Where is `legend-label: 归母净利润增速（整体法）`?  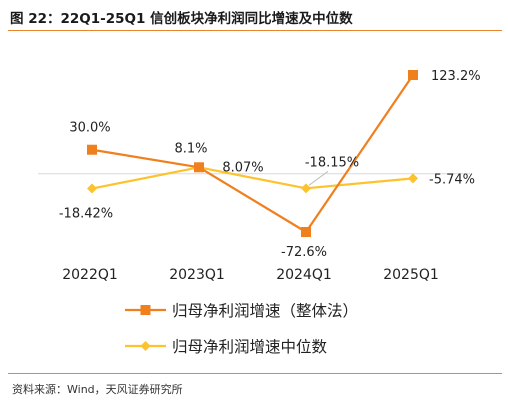
legend-label: 归母净利润增速（整体法） is located at coordinates (265, 311).